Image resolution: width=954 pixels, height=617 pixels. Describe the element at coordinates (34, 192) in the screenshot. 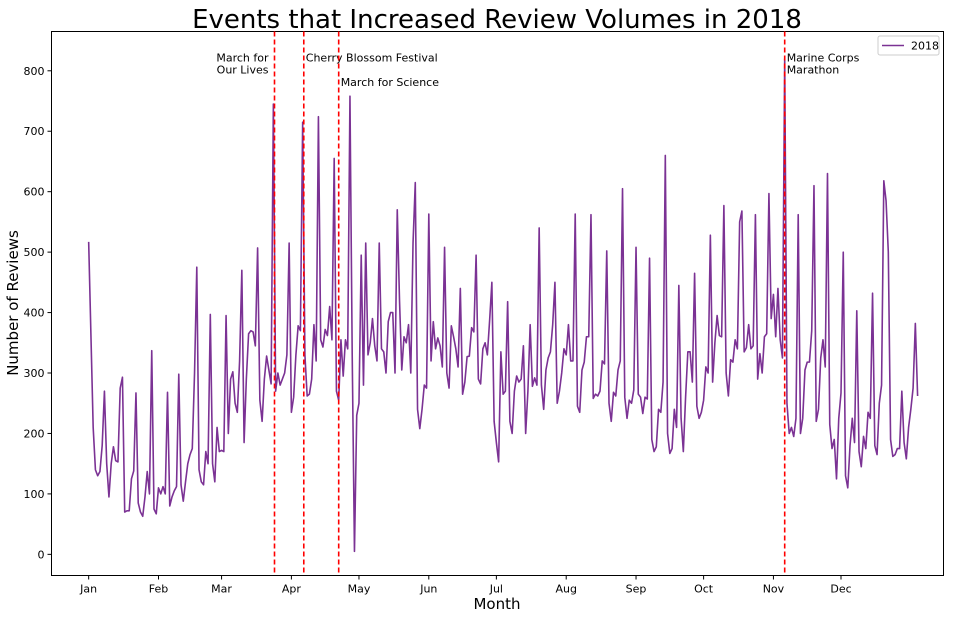

I see `y-tick-label: 600` at that location.